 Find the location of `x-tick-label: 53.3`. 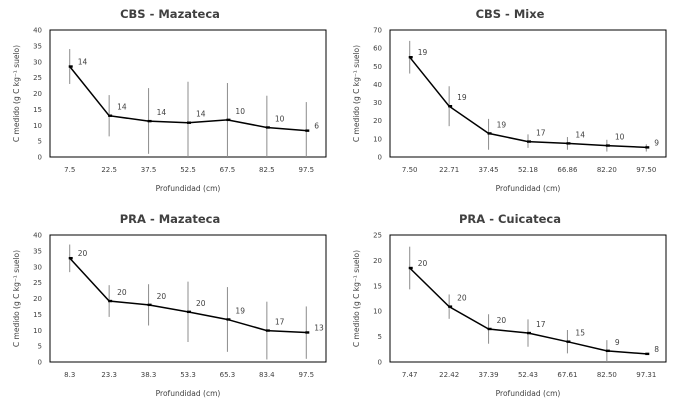

x-tick-label: 53.3 is located at coordinates (188, 375).